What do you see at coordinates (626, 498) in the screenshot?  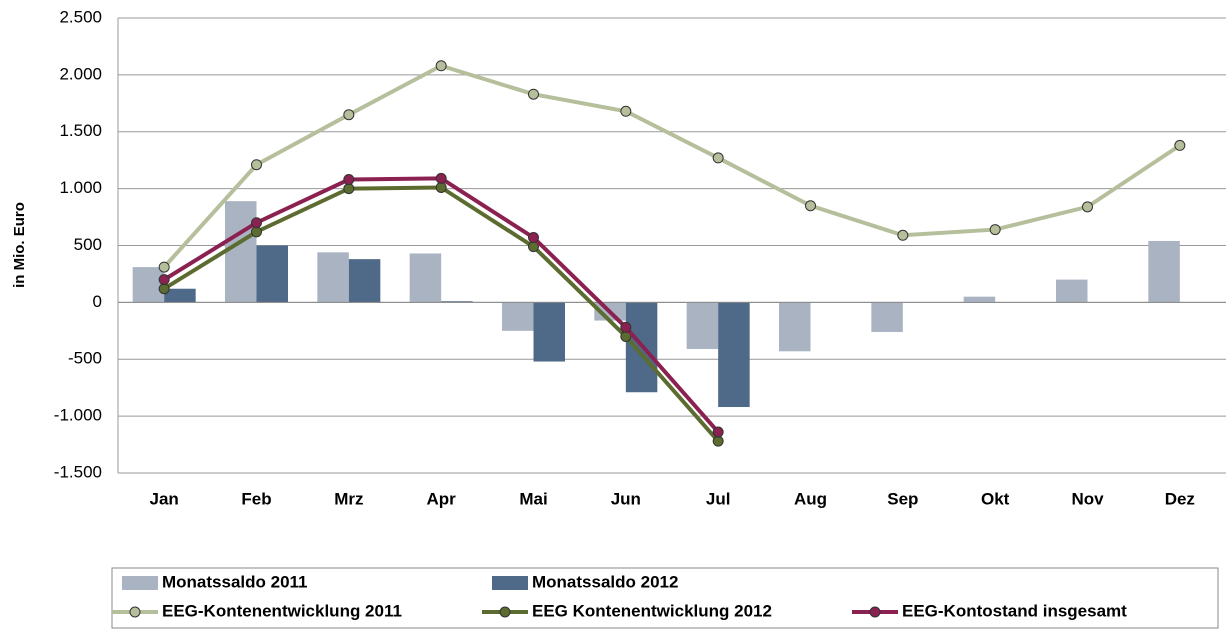 I see `x-tick-label: Jun` at bounding box center [626, 498].